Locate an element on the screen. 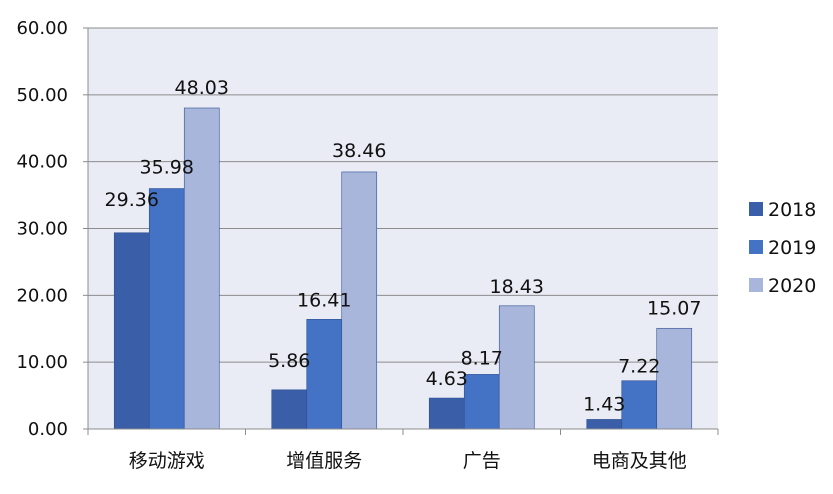  legend-label-2019: 2019 is located at coordinates (792, 248).